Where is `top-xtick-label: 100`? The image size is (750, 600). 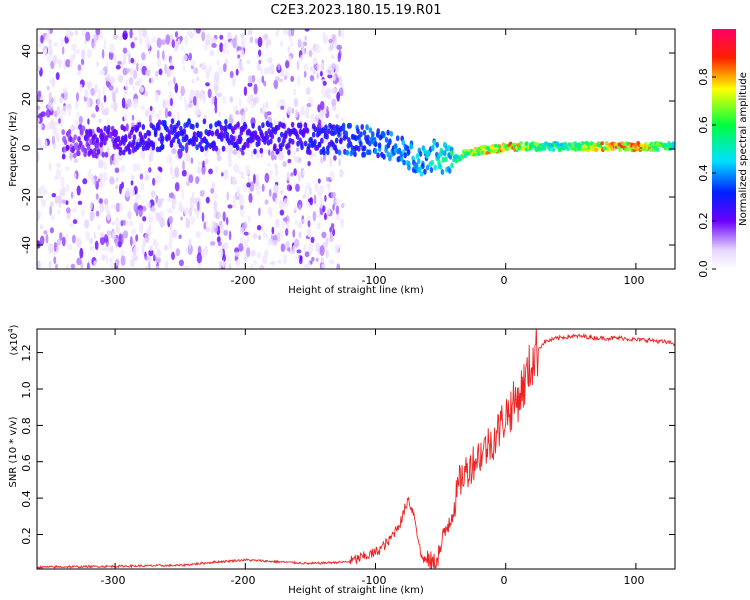
top-xtick-label: 100 is located at coordinates (634, 280).